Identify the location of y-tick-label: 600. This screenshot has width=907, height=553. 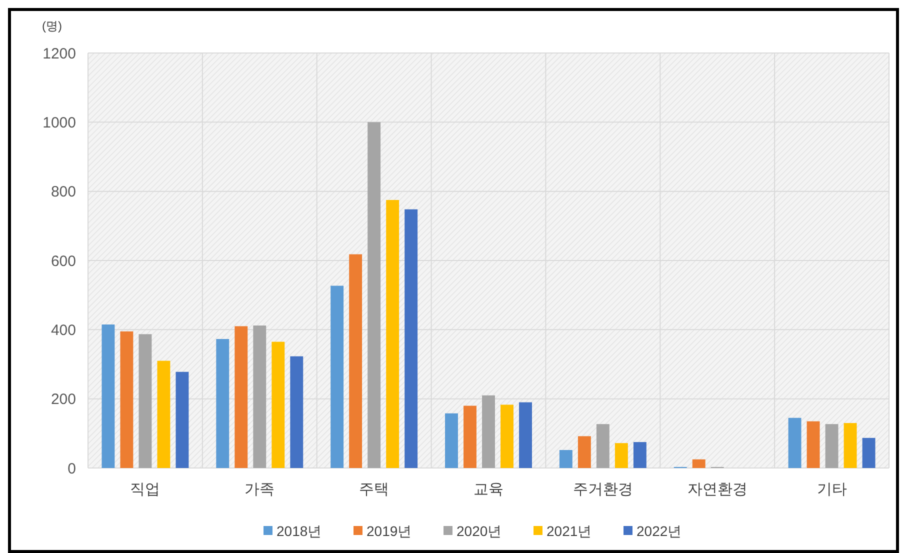
(63, 261).